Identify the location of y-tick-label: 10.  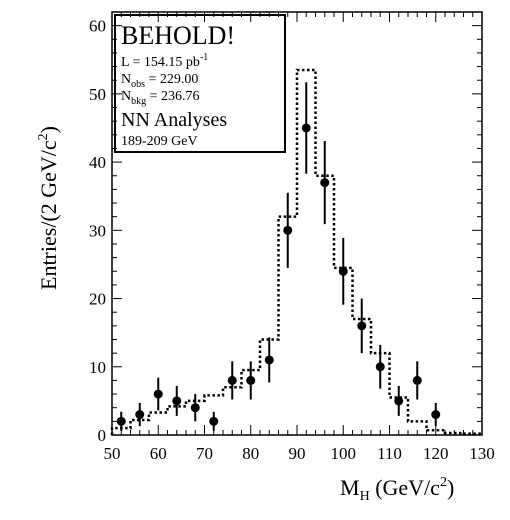
(97, 367).